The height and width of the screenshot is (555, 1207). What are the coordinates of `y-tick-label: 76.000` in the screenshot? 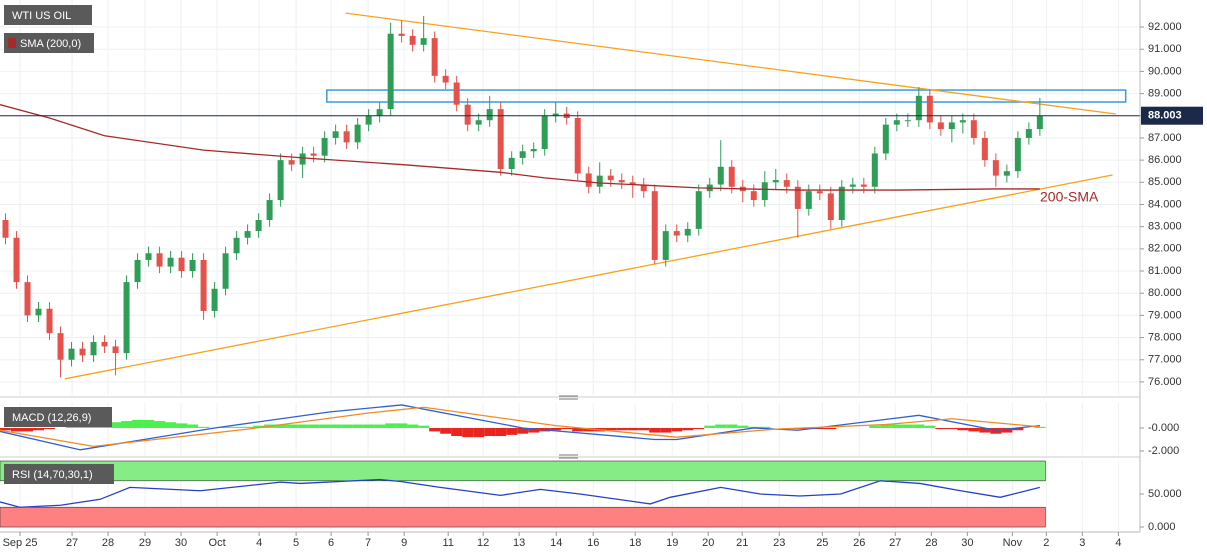 It's located at (1165, 382).